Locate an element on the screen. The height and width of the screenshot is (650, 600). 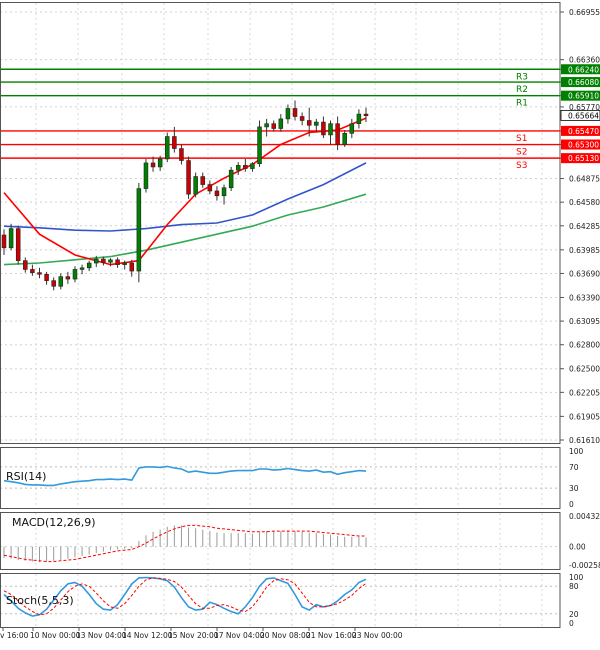
rsi-label: RSI(14) is located at coordinates (26, 476).